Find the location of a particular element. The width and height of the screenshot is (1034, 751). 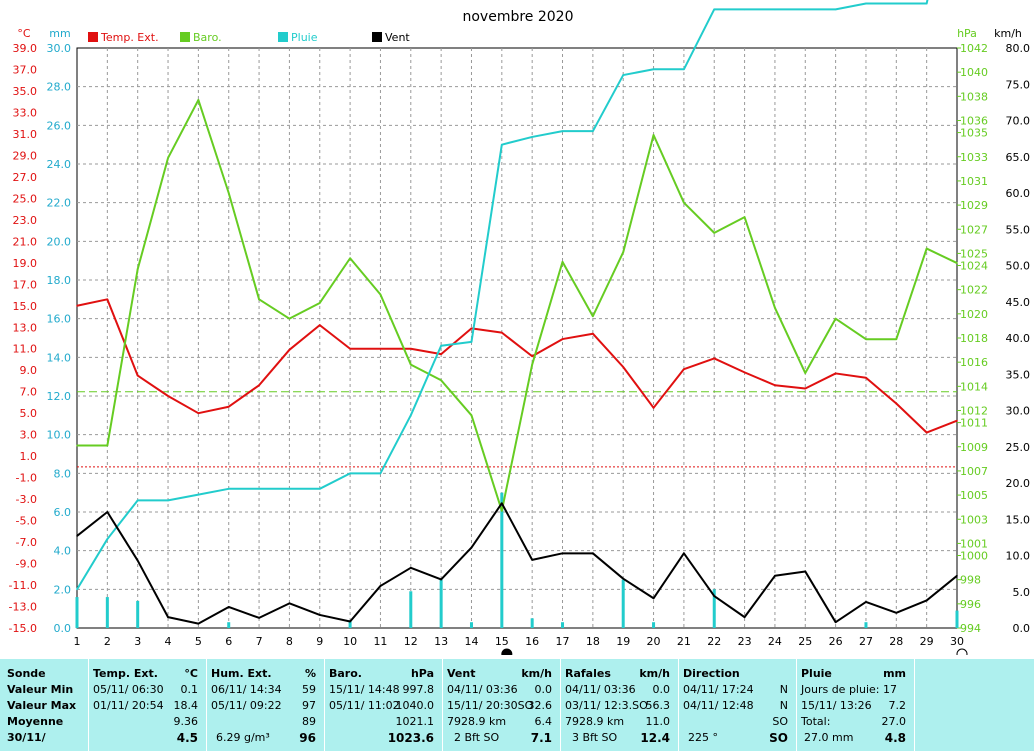

x-tick-label: 17 is located at coordinates (563, 641).